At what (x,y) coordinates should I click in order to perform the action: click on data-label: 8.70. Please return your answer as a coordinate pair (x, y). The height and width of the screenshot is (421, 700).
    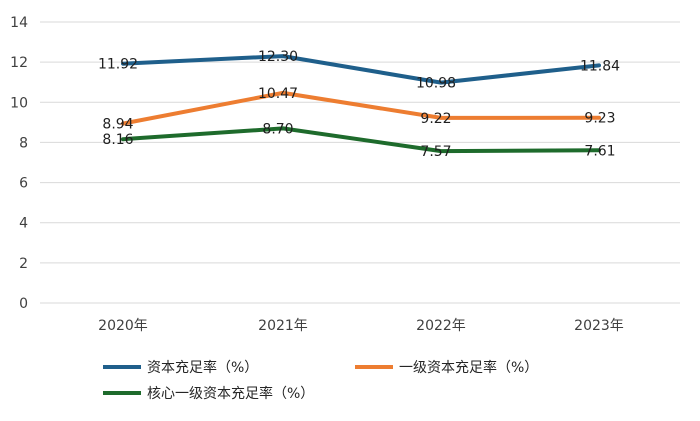
    Looking at the image, I should click on (277, 129).